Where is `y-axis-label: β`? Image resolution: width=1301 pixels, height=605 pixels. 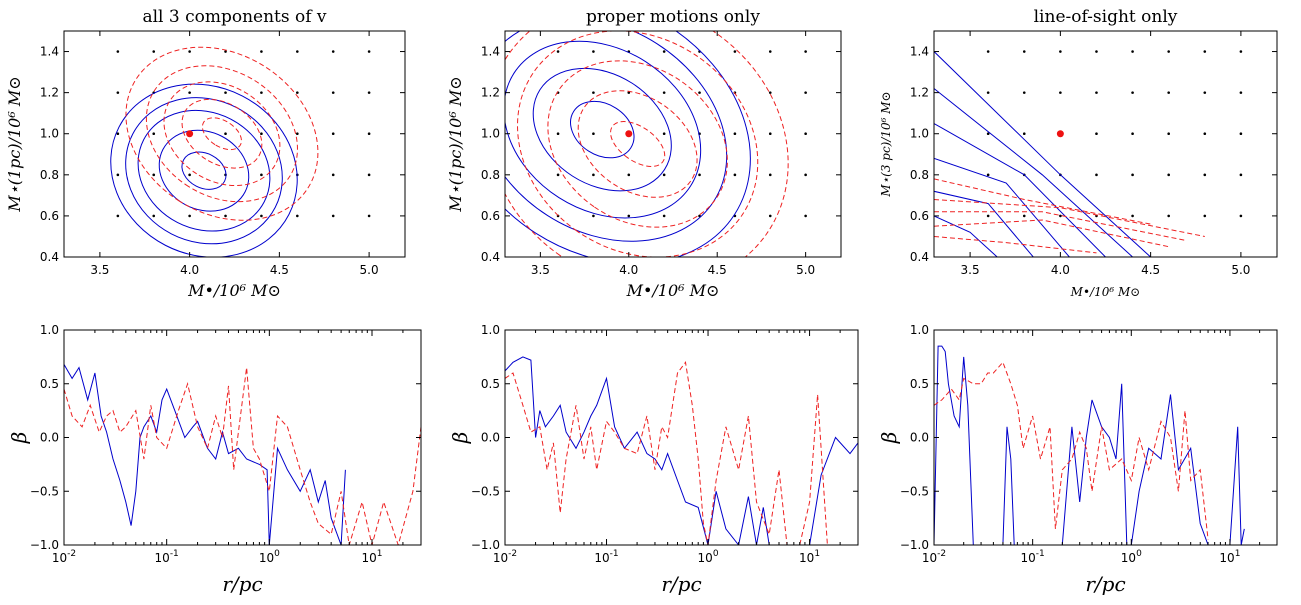 y-axis-label: β is located at coordinates (460, 438).